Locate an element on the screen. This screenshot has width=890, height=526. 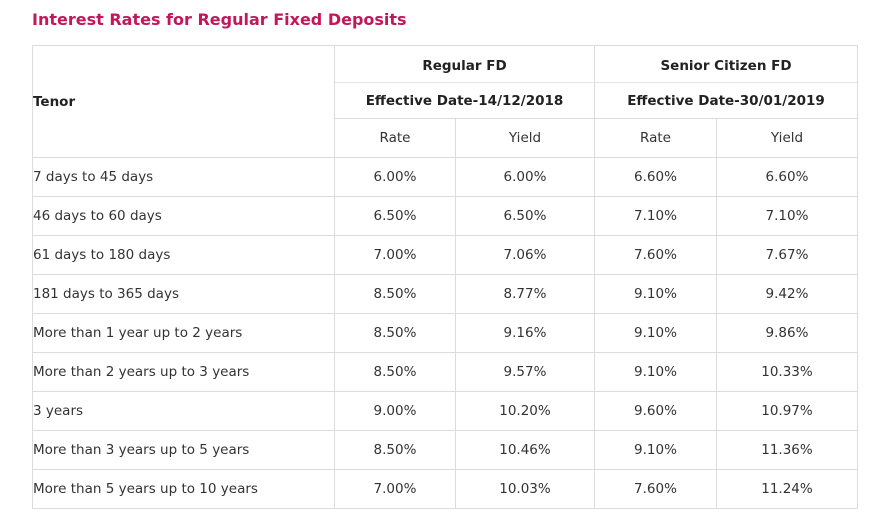
senior-citizen-fd-effective-date: Effective Date-30/01/2019 is located at coordinates (726, 101).